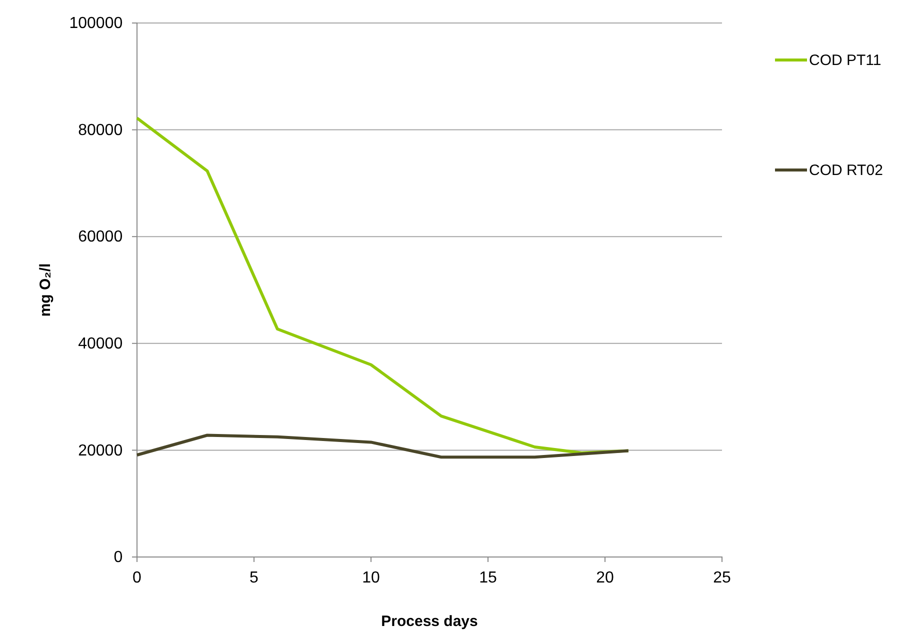  Describe the element at coordinates (845, 60) in the screenshot. I see `legend-label: COD PT11` at that location.